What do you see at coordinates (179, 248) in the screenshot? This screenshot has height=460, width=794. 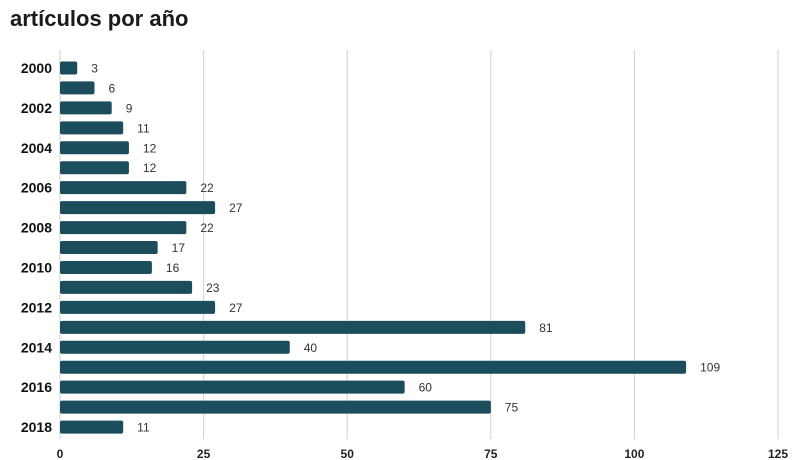 I see `data-label: 17` at bounding box center [179, 248].